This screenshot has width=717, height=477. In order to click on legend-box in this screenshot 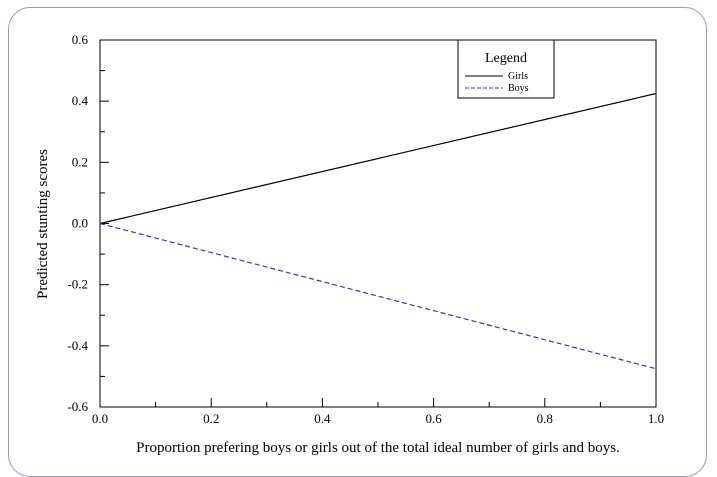, I will do `click(506, 69)`.